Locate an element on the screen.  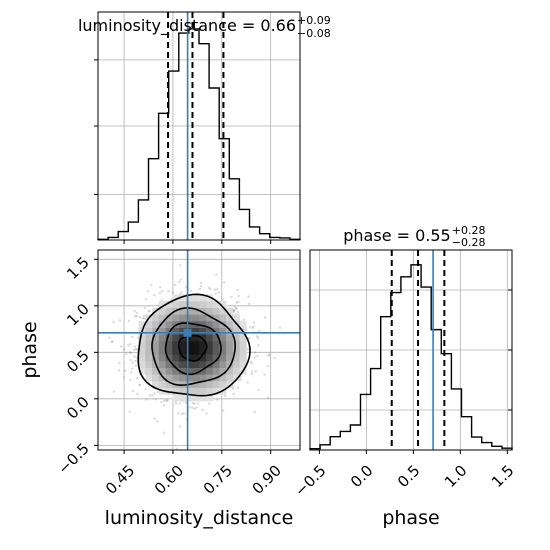
joint-density is located at coordinates (197, 350).